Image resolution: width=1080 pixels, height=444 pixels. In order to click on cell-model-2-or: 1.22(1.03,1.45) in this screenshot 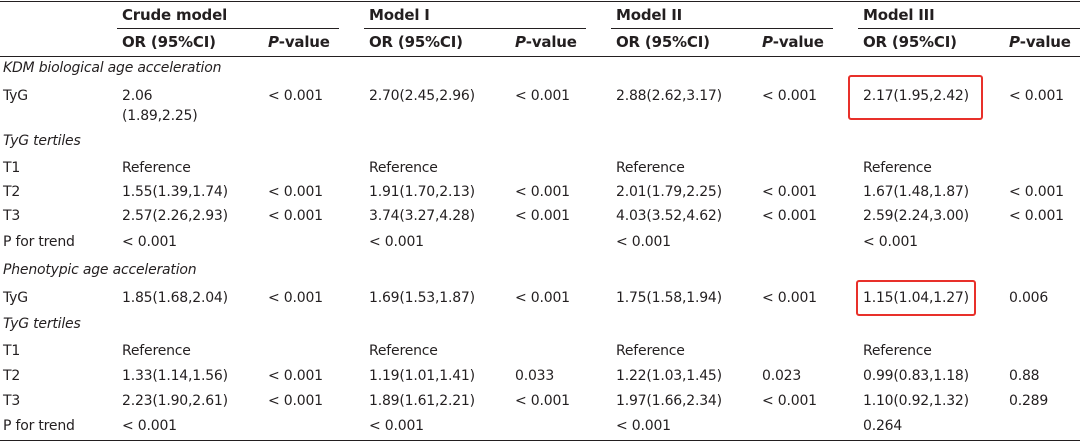, I will do `click(669, 376)`.